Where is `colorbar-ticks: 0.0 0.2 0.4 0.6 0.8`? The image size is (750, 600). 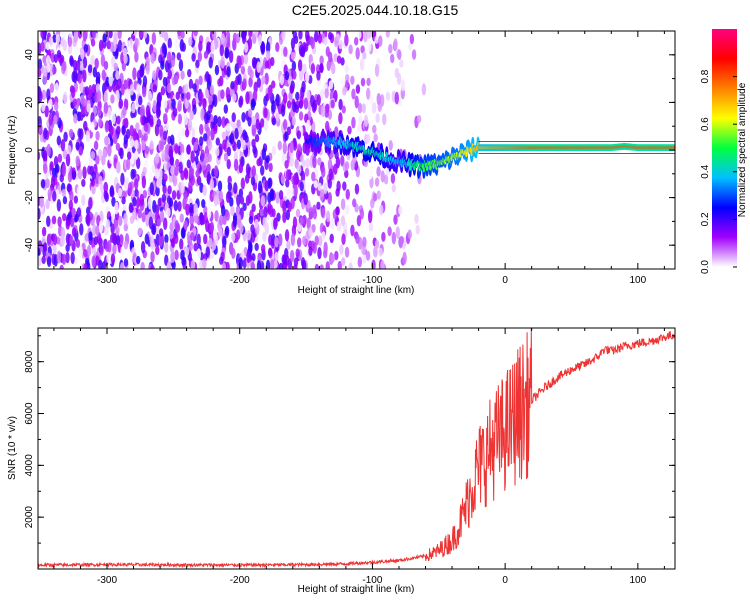 colorbar-ticks: 0.0 0.2 0.4 0.6 0.8 is located at coordinates (718, 171).